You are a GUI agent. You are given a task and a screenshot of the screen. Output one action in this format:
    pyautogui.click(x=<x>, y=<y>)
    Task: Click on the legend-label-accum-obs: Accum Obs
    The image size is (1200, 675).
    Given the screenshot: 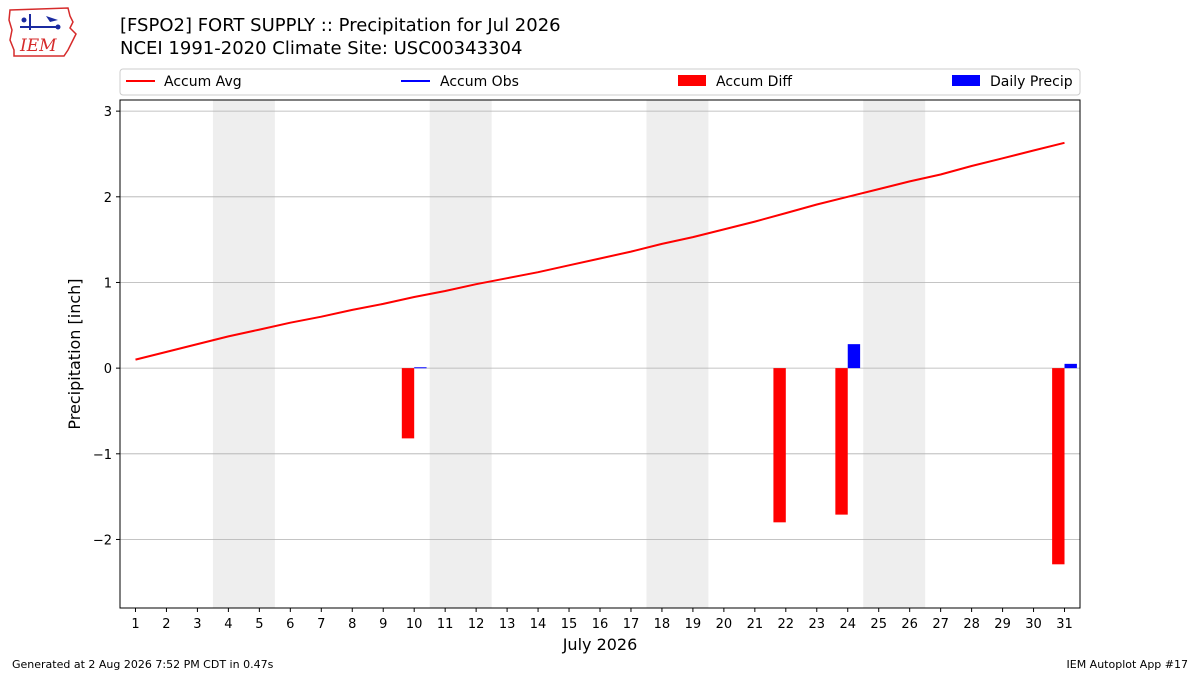 What is the action you would take?
    pyautogui.click(x=479, y=82)
    